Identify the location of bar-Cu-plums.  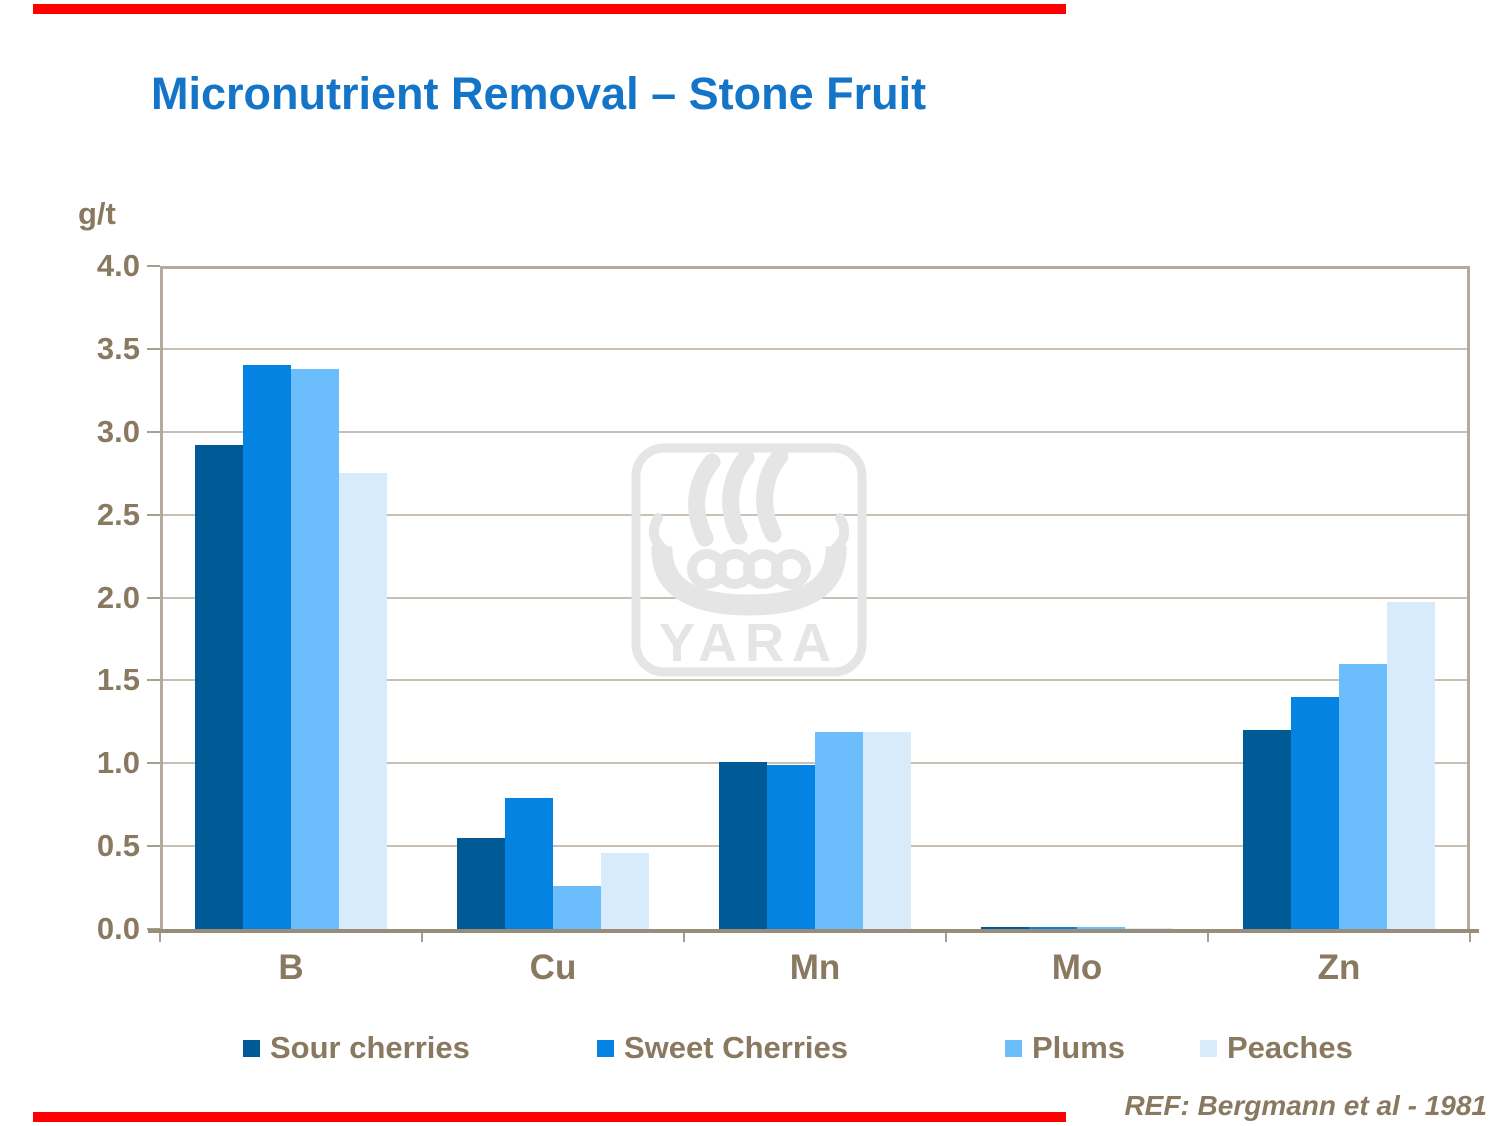
(577, 907).